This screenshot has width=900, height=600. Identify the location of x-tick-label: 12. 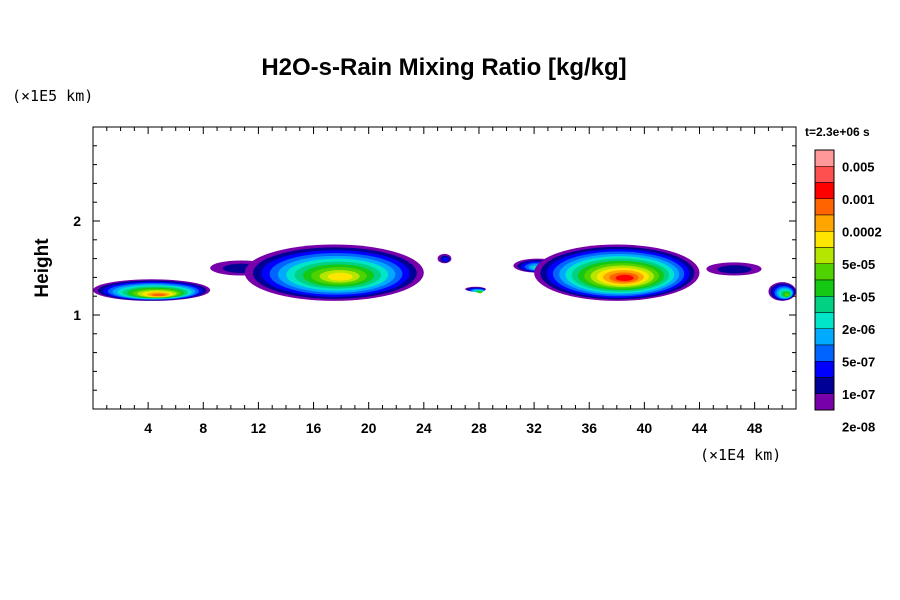
(259, 428).